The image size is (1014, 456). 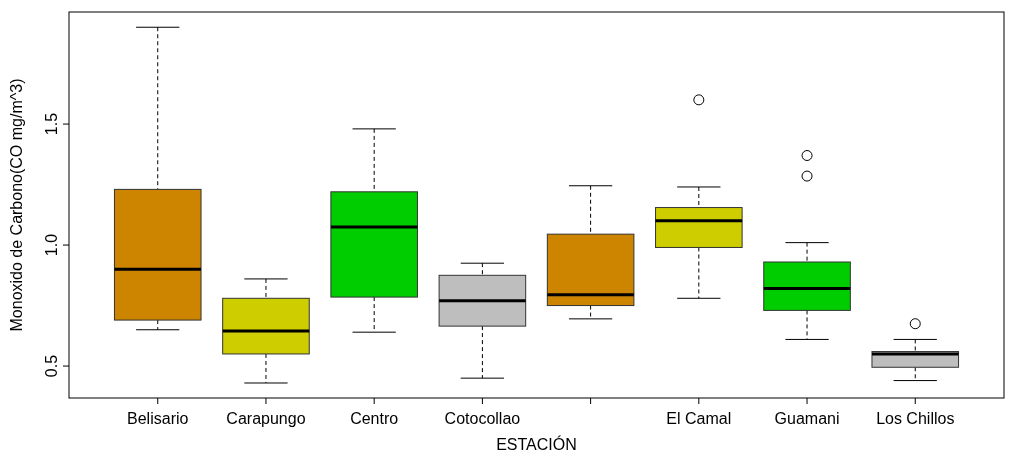 I want to click on x-tick-label: Guamani, so click(x=807, y=418).